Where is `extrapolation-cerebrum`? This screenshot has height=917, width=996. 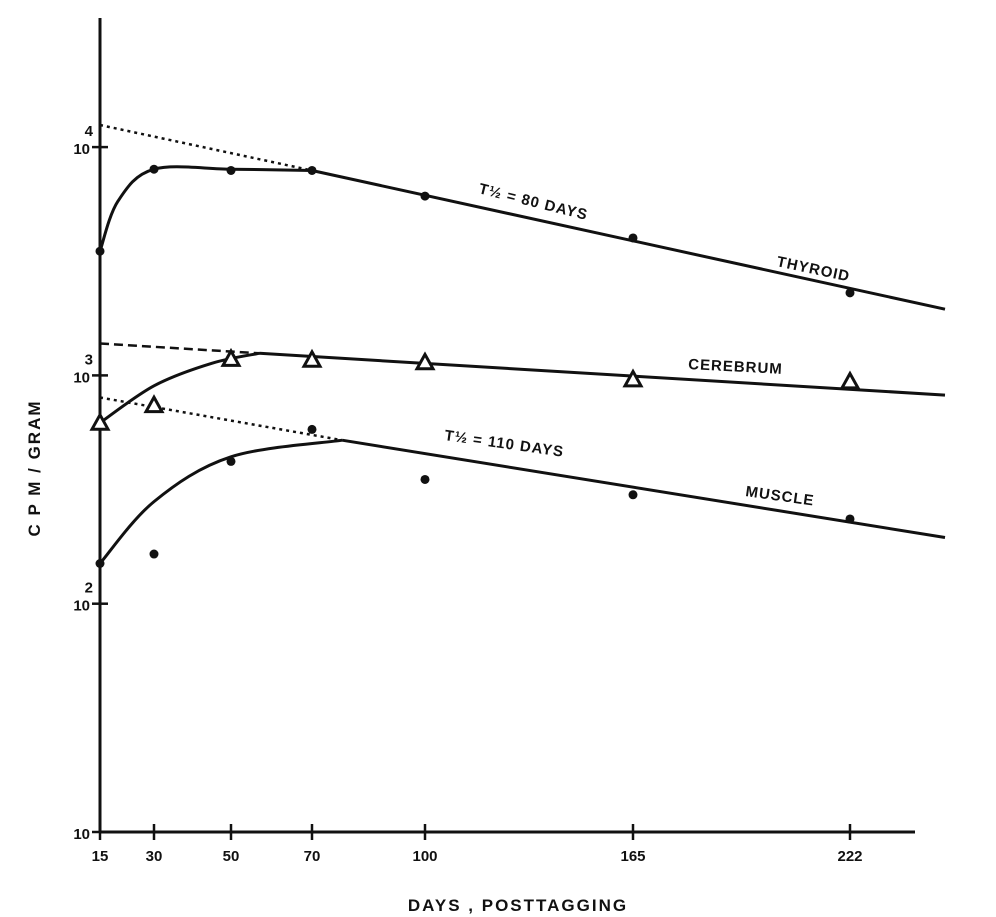 extrapolation-cerebrum is located at coordinates (179, 348).